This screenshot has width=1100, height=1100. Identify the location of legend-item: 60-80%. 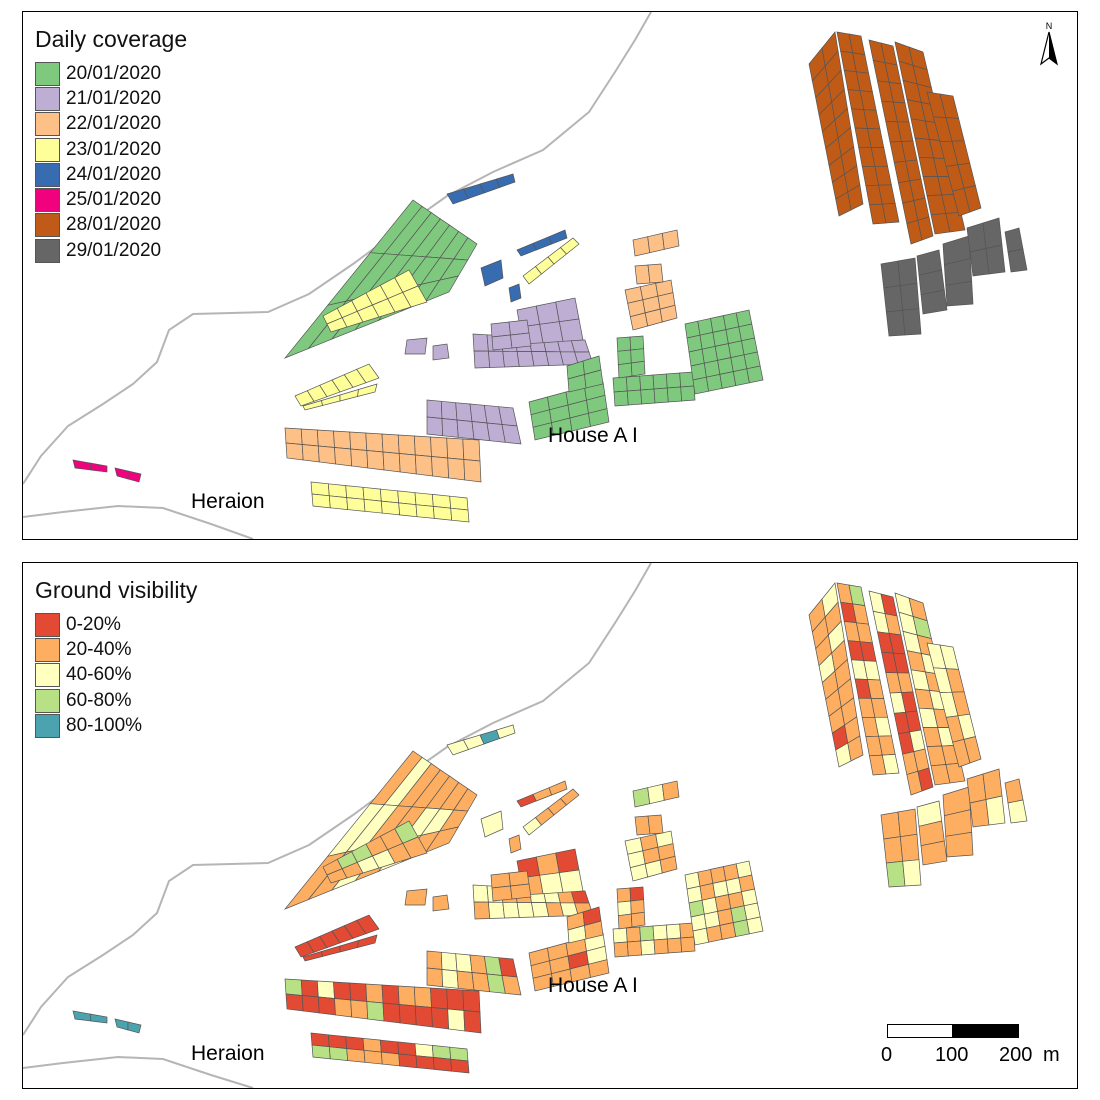
(116, 700).